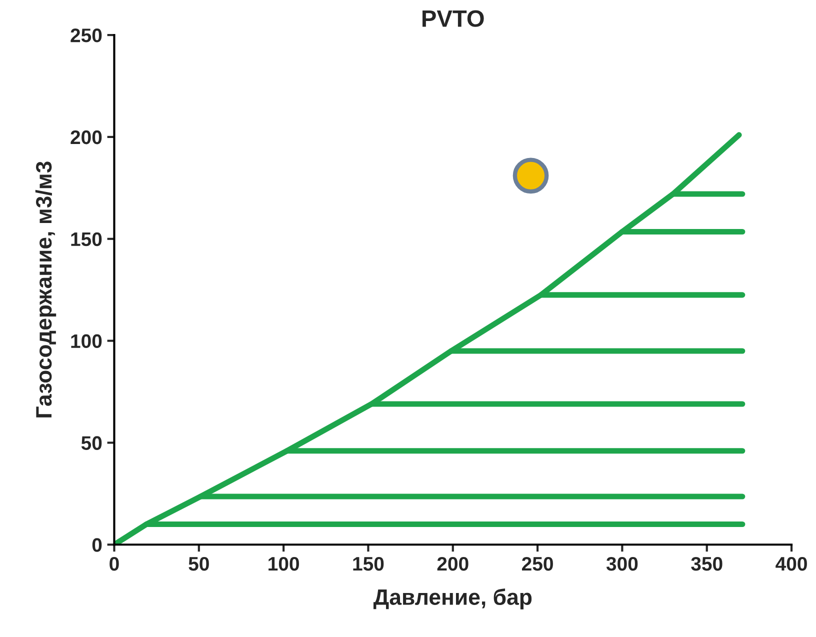  What do you see at coordinates (86, 137) in the screenshot?
I see `y-tick-label: 200` at bounding box center [86, 137].